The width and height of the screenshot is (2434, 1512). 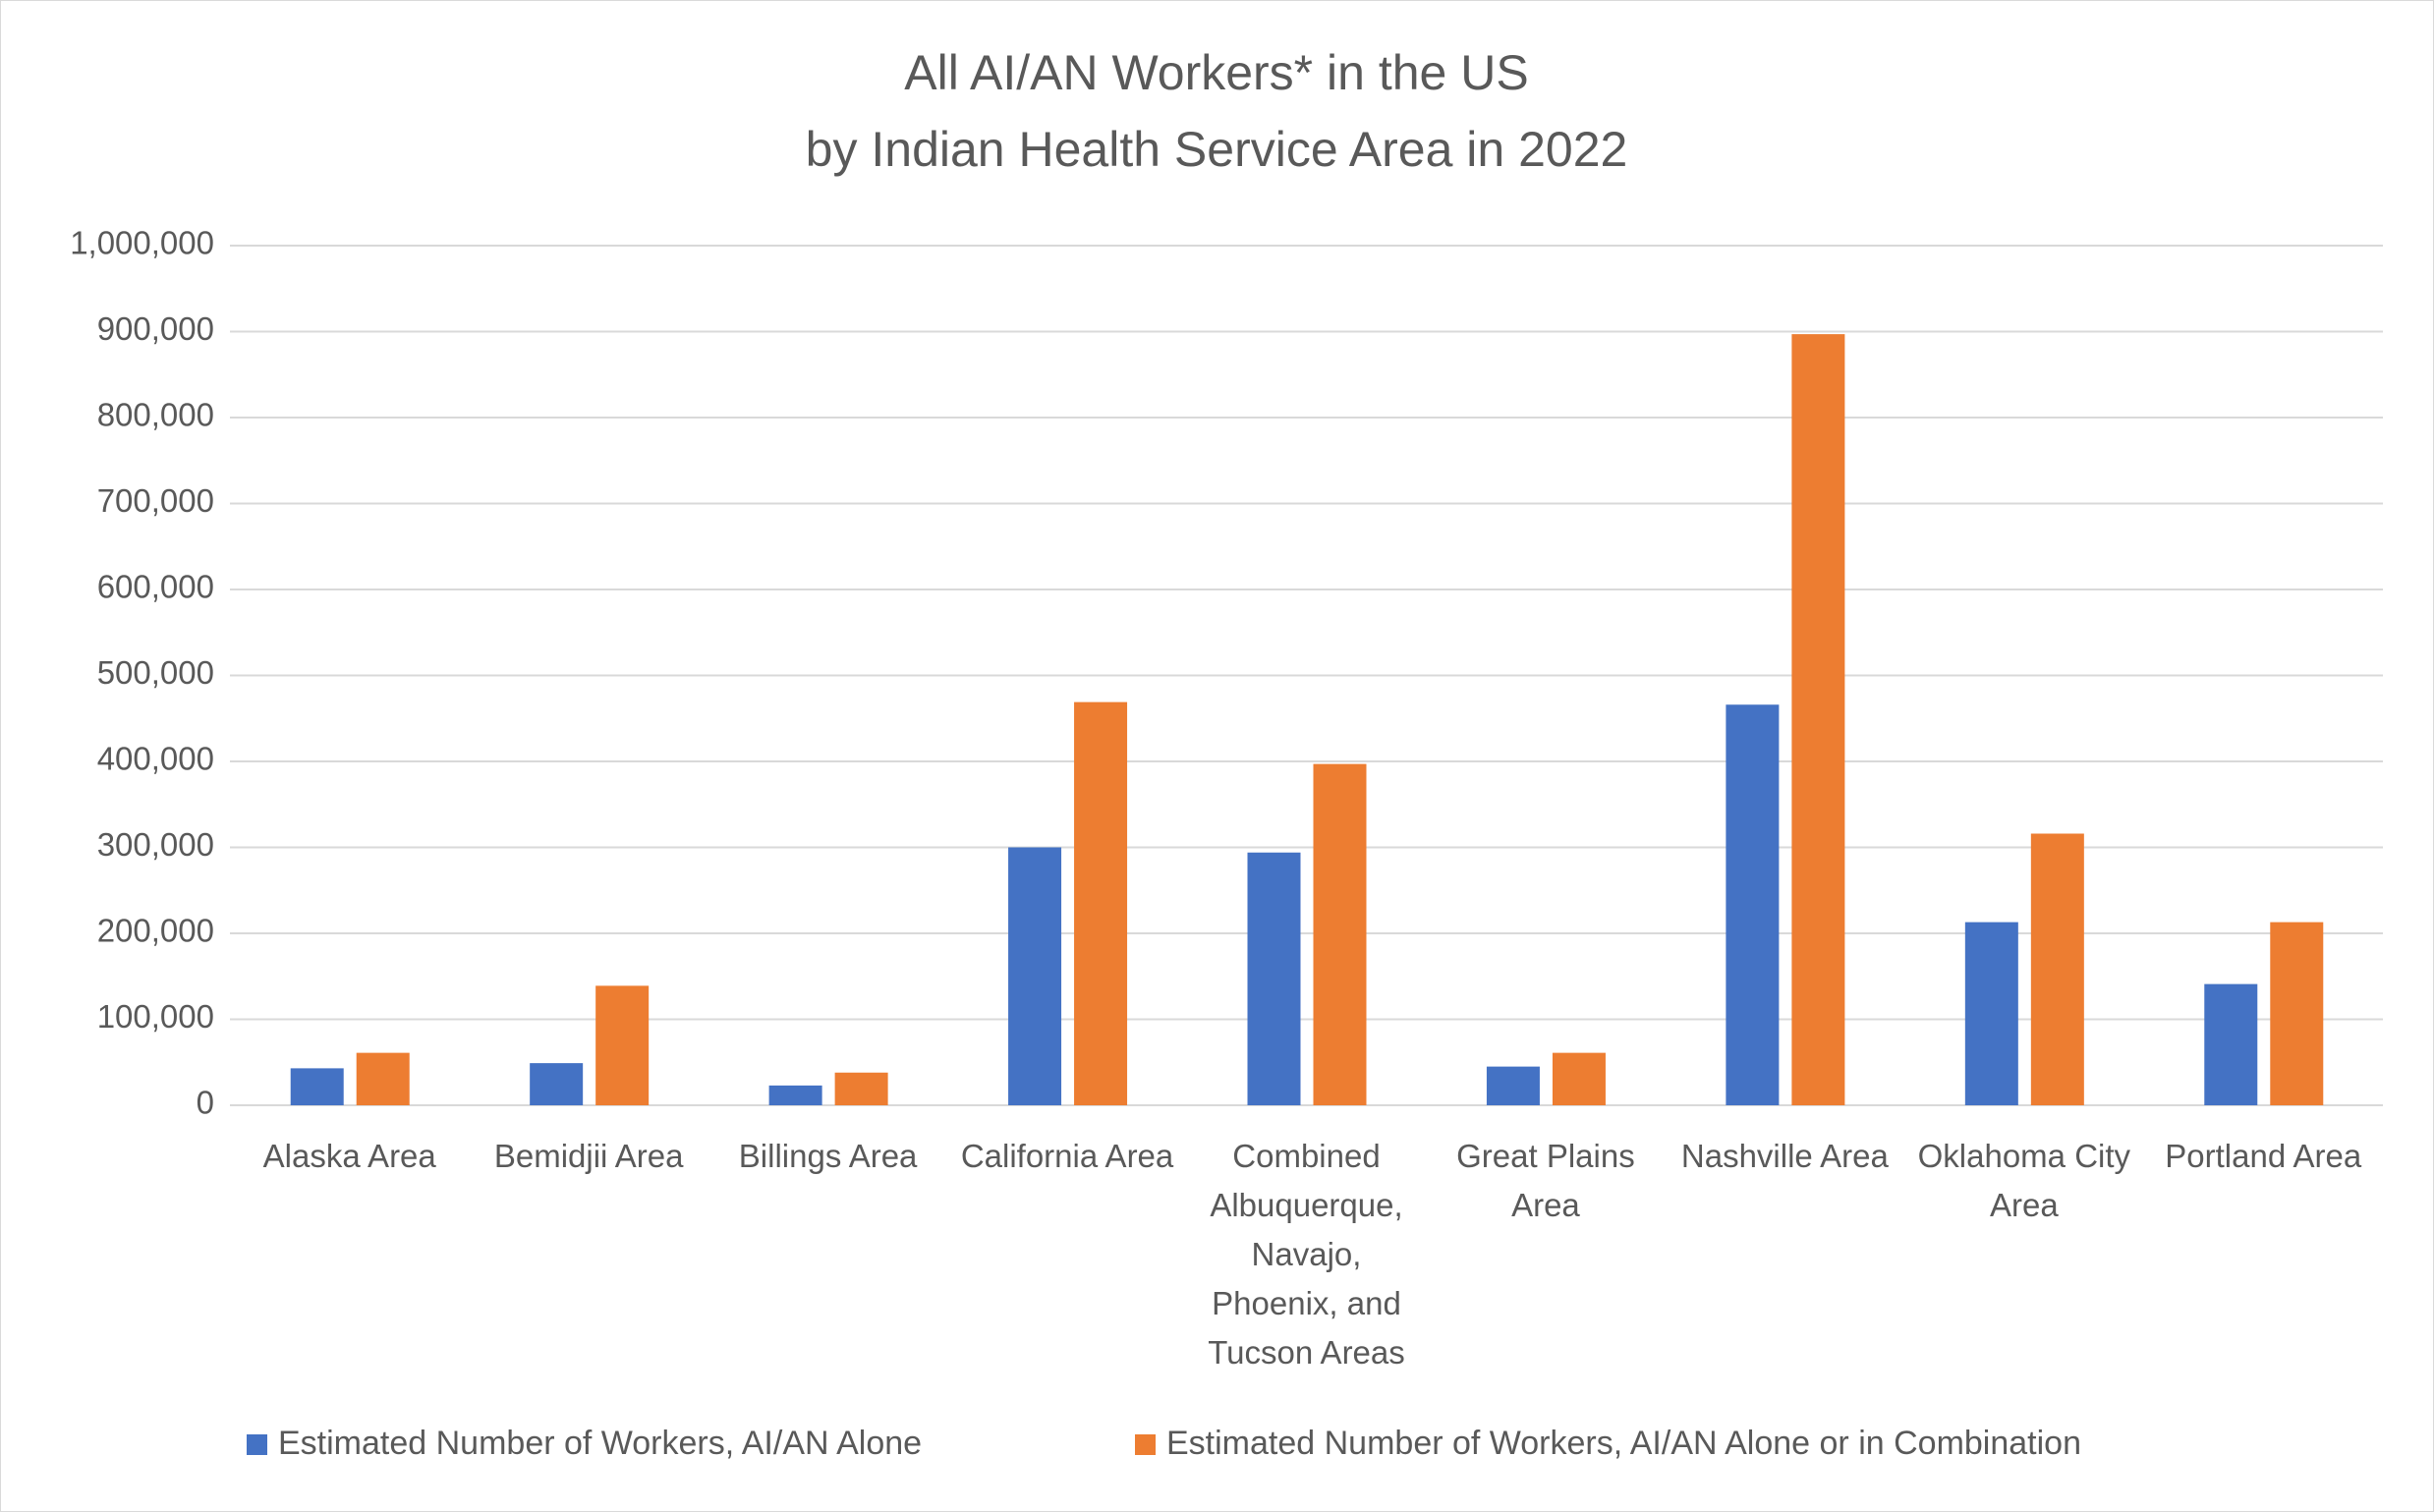 I want to click on y-tick-label: 200,000, so click(x=155, y=931).